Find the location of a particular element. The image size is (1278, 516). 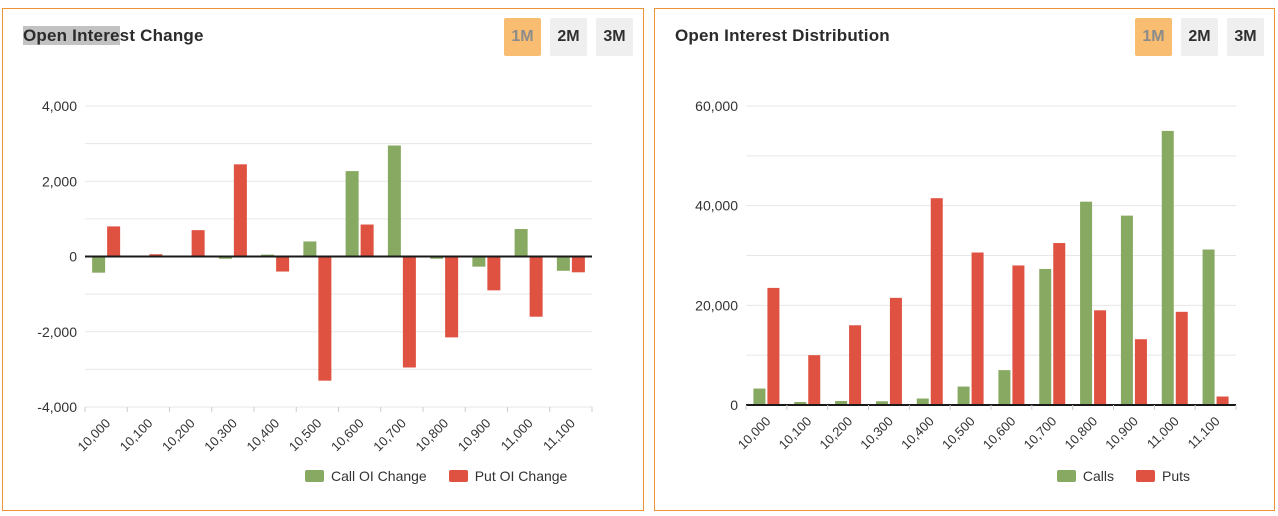

legend-label: Call OI Change is located at coordinates (379, 476).